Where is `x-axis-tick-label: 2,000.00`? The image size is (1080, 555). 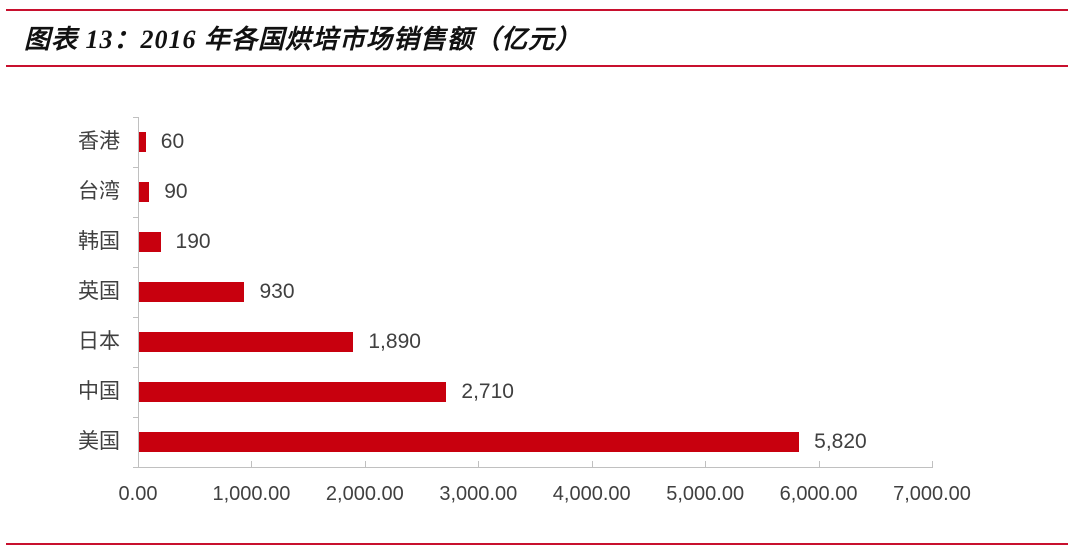 x-axis-tick-label: 2,000.00 is located at coordinates (364, 494).